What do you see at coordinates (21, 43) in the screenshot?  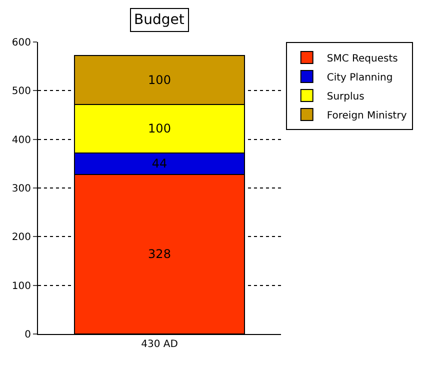 I see `y-tick-label: 600` at bounding box center [21, 43].